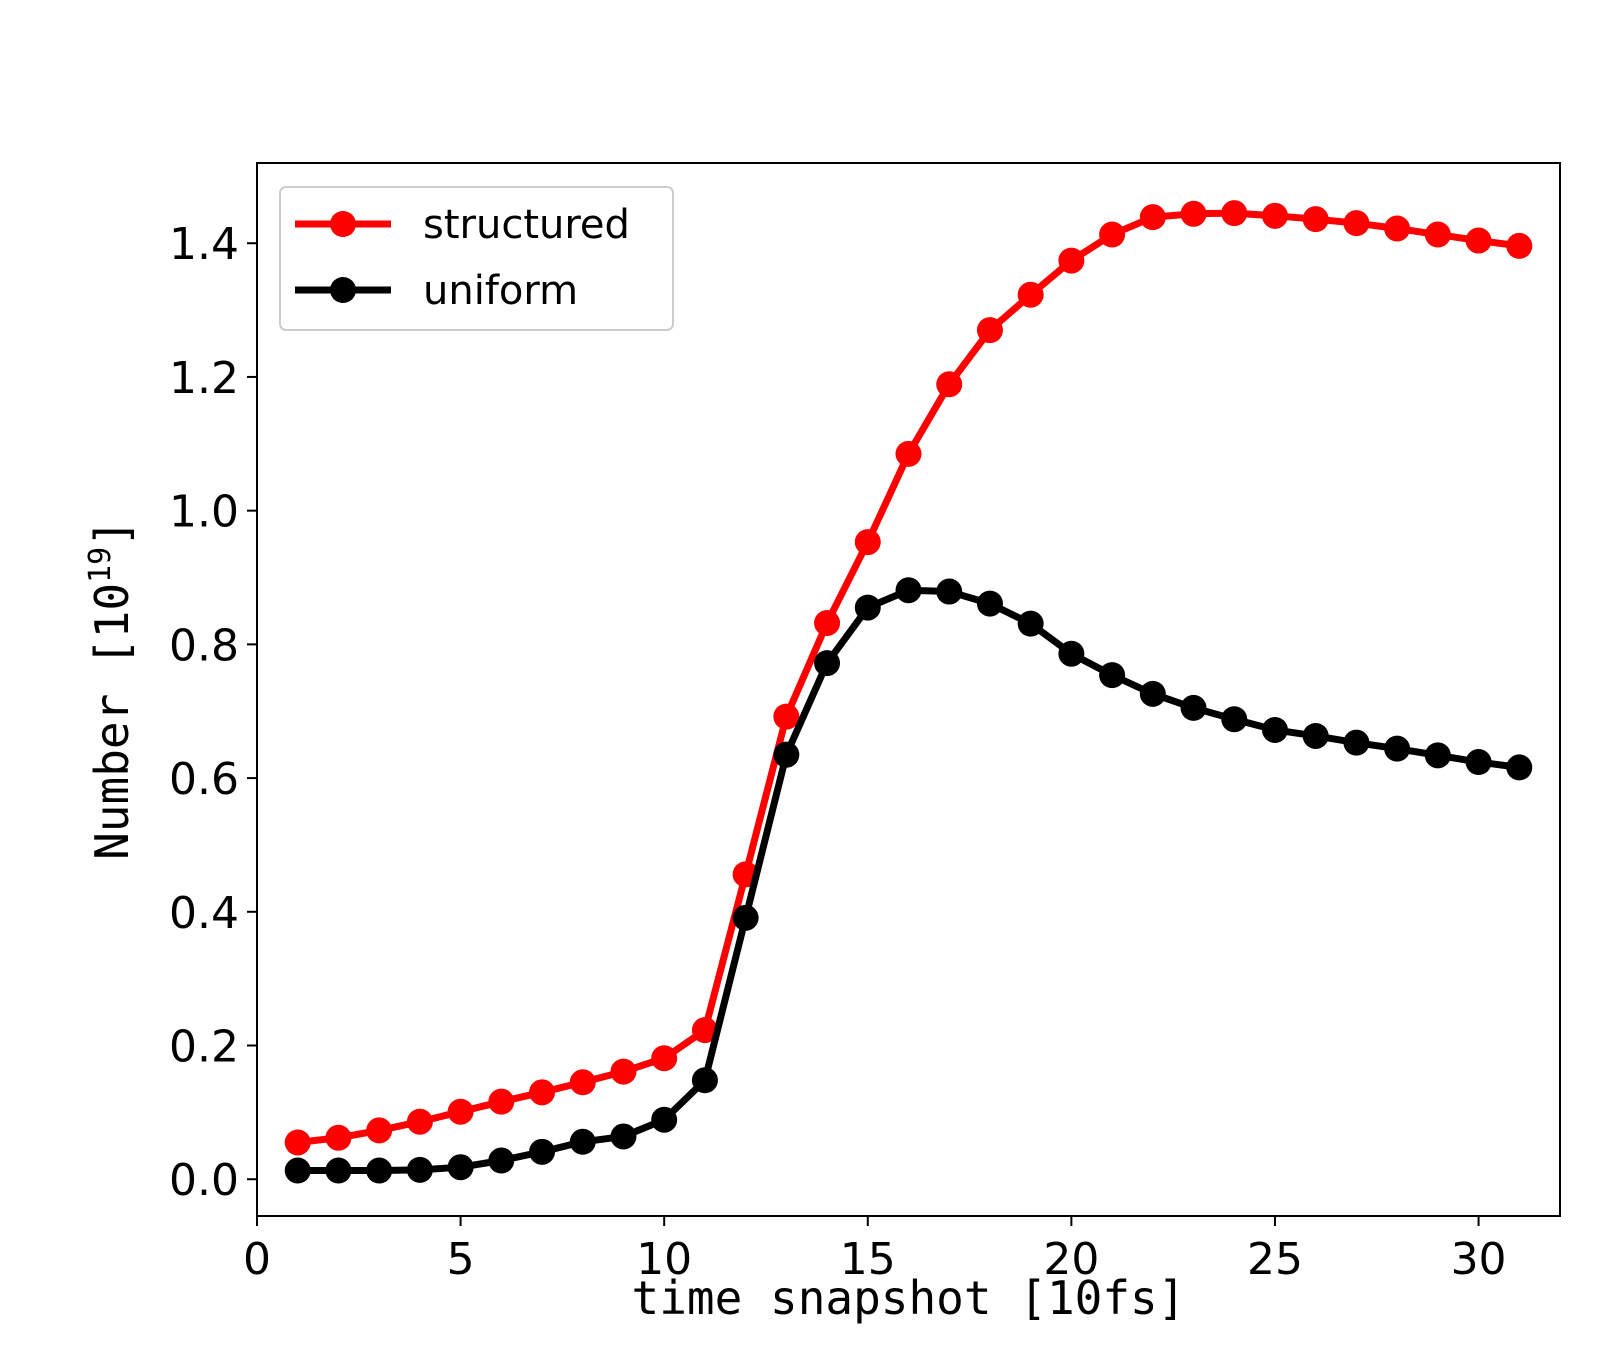  What do you see at coordinates (204, 1180) in the screenshot?
I see `y-tick-label: 0.0` at bounding box center [204, 1180].